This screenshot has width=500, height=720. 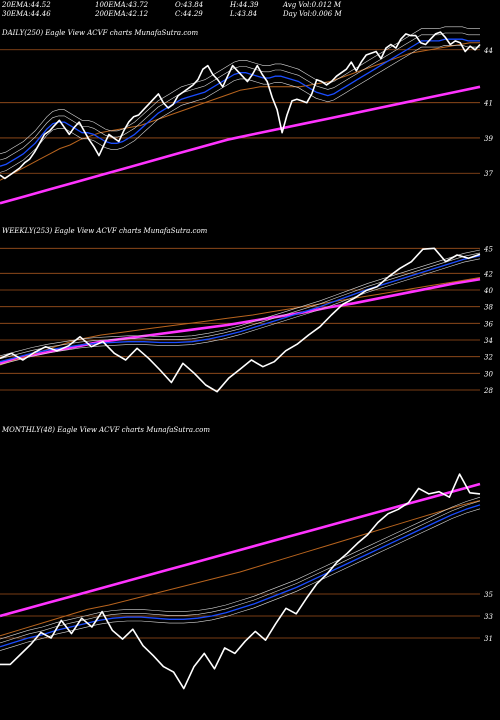 I want to click on high-value: 44.39, so click(x=248, y=5).